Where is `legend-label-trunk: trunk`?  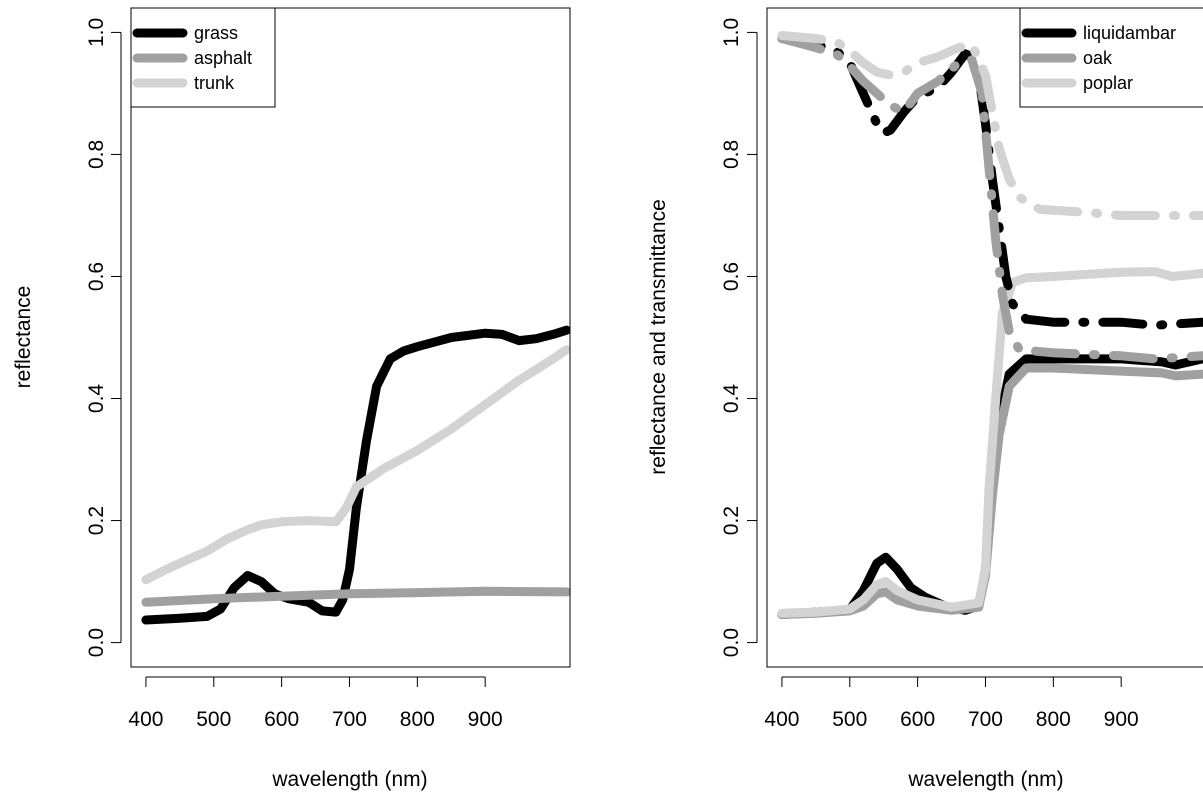
legend-label-trunk: trunk is located at coordinates (214, 83).